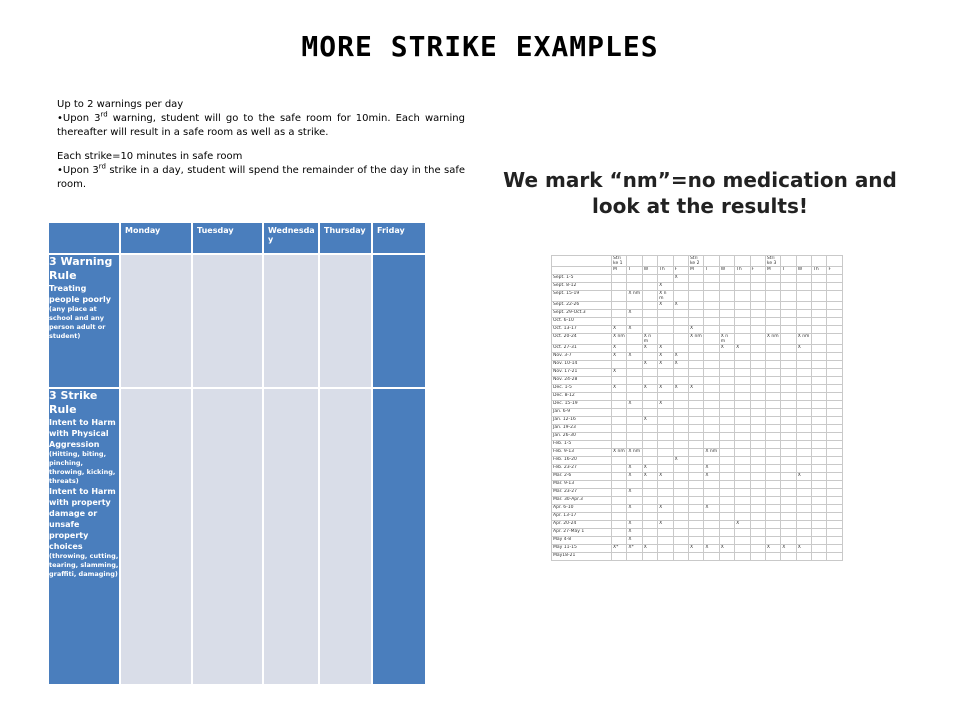 The width and height of the screenshot is (960, 720). Describe the element at coordinates (345, 238) in the screenshot. I see `header-thursday: Thursday` at that location.